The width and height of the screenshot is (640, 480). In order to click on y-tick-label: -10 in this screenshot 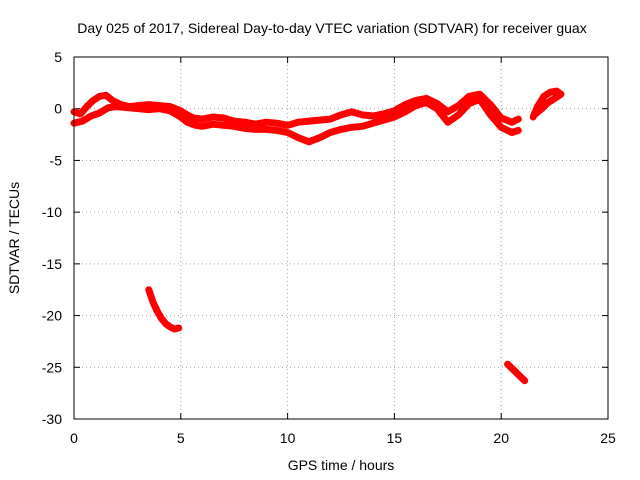, I will do `click(52, 212)`.